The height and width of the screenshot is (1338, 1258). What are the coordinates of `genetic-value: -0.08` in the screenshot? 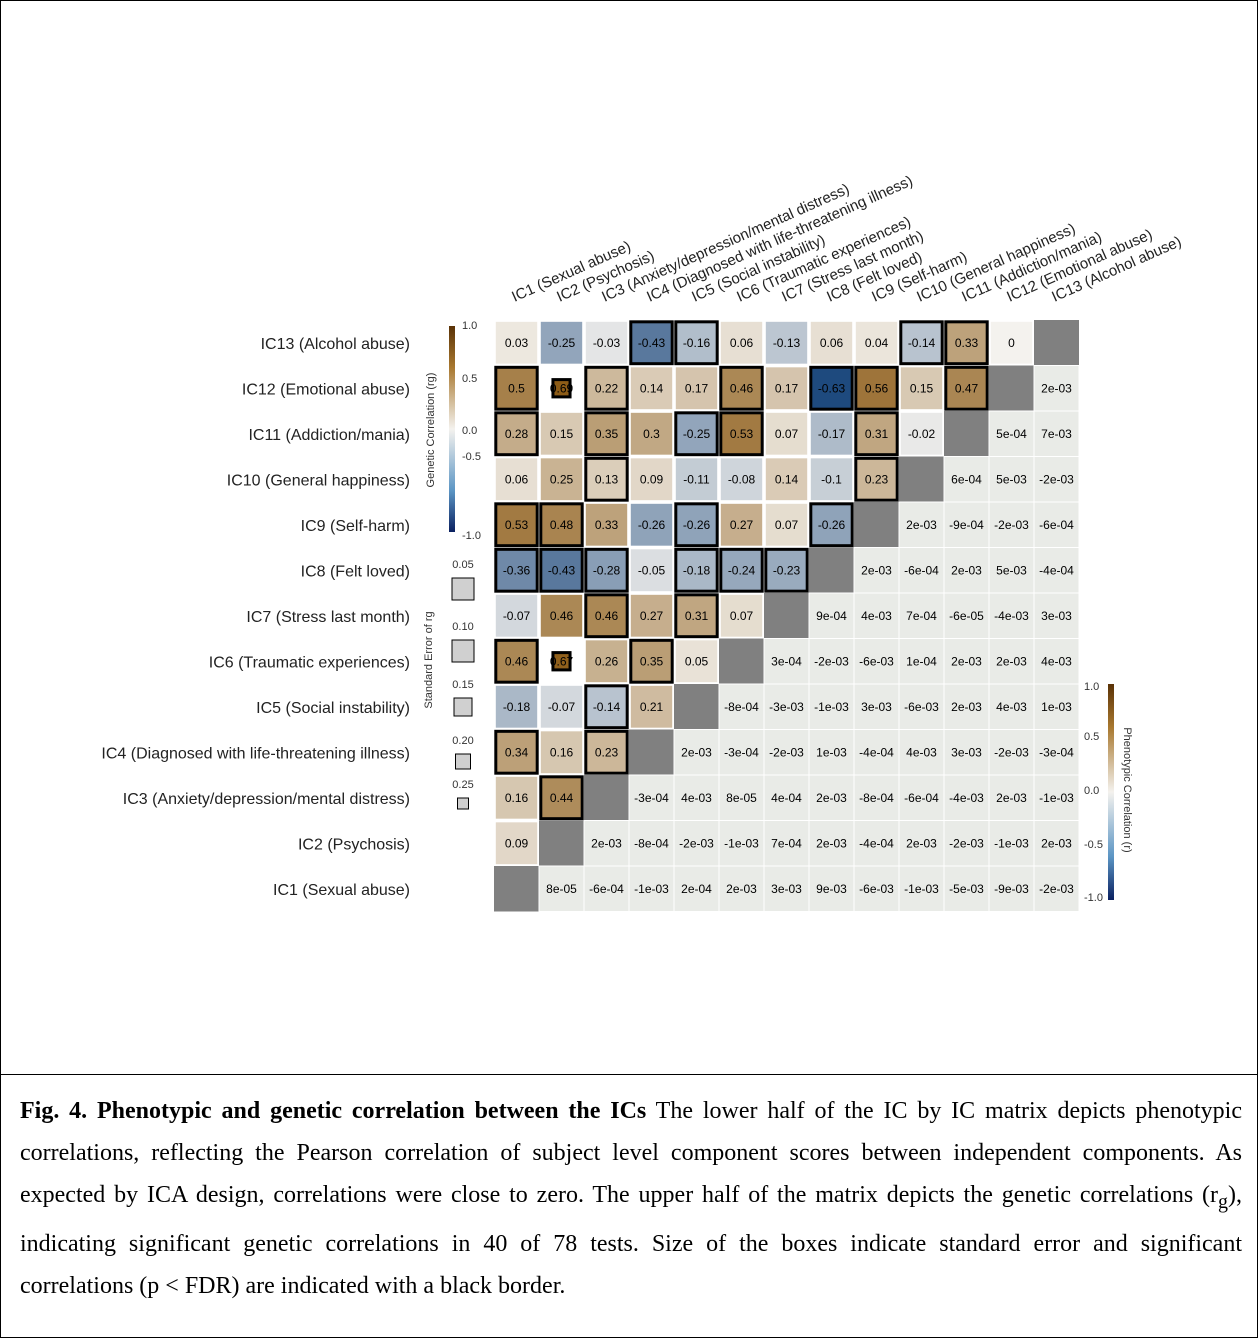 It's located at (742, 479).